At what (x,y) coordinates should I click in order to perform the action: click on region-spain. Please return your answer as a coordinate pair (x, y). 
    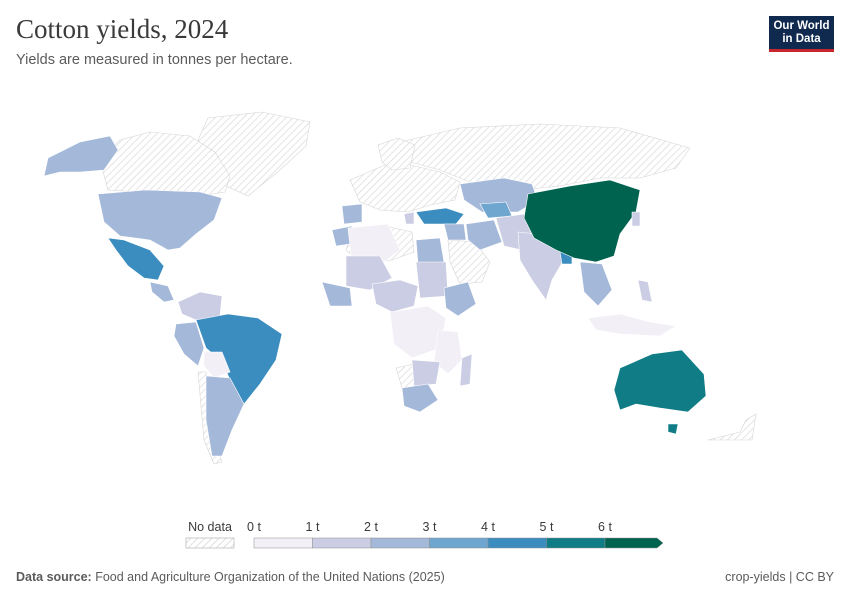
    Looking at the image, I should click on (352, 214).